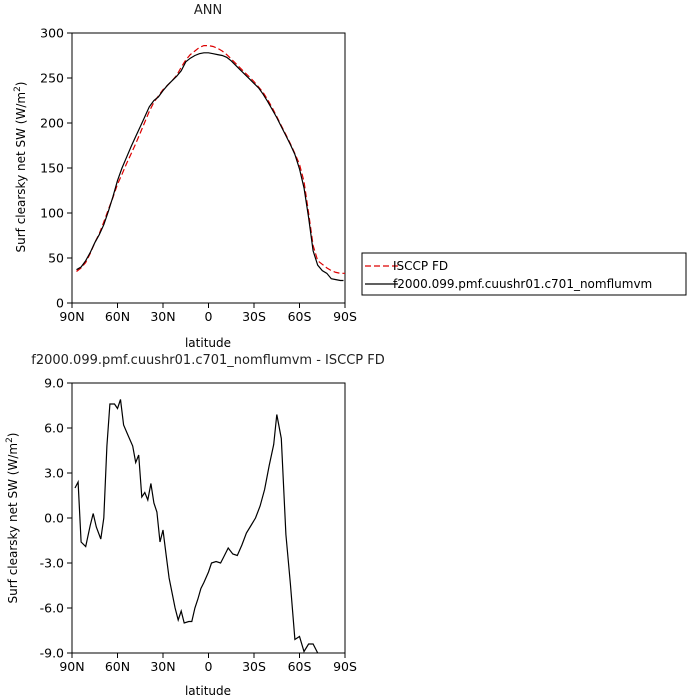 This screenshot has width=700, height=700. I want to click on top-y-axis-label: Surf clearsky net SW (W/m2), so click(20, 167).